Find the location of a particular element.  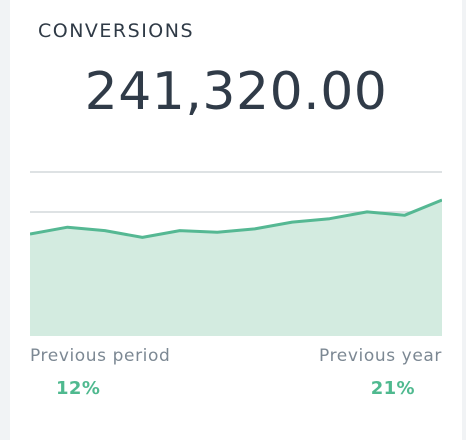

widget-title: CONVERSIONS is located at coordinates (116, 31).